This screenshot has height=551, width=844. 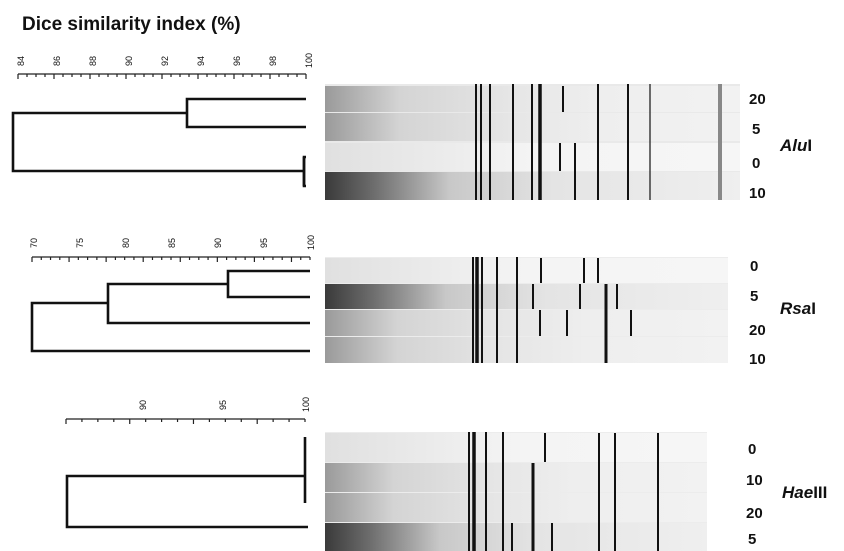 What do you see at coordinates (171, 259) in the screenshot?
I see `rsa-scale` at bounding box center [171, 259].